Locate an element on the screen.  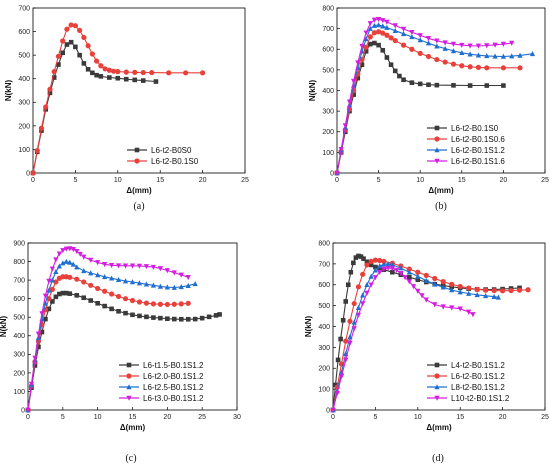
y-tick-label: 500 is located at coordinates (328, 70).